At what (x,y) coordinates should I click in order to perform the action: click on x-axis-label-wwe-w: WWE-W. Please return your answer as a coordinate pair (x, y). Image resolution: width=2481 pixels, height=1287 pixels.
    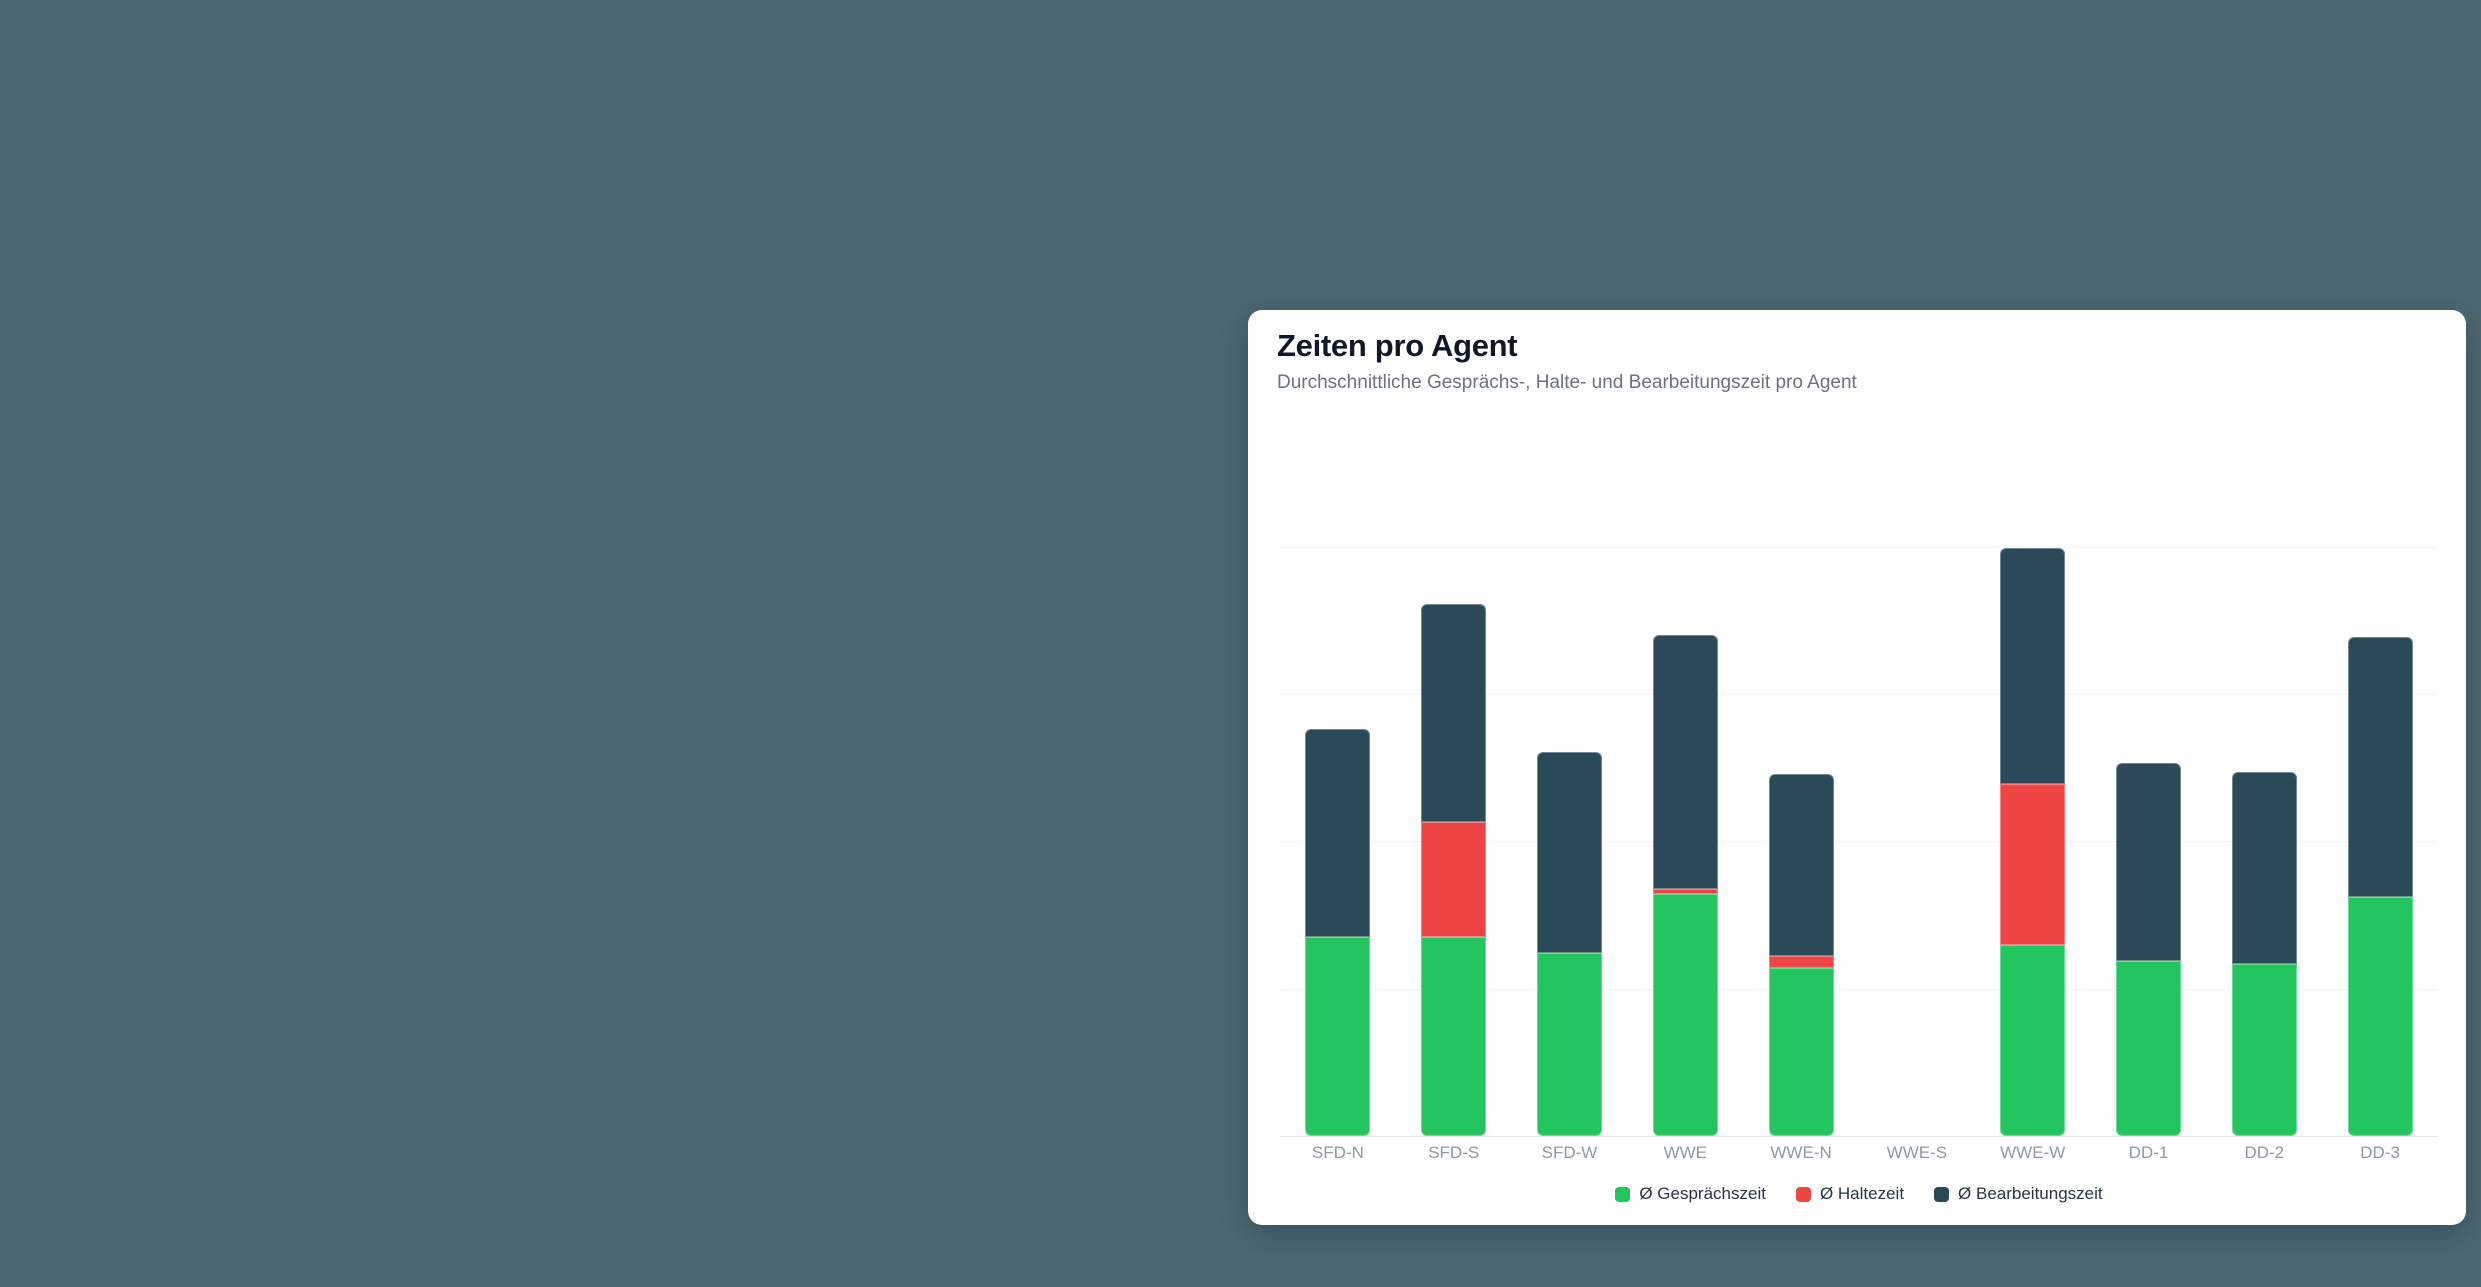
    Looking at the image, I should click on (2033, 1152).